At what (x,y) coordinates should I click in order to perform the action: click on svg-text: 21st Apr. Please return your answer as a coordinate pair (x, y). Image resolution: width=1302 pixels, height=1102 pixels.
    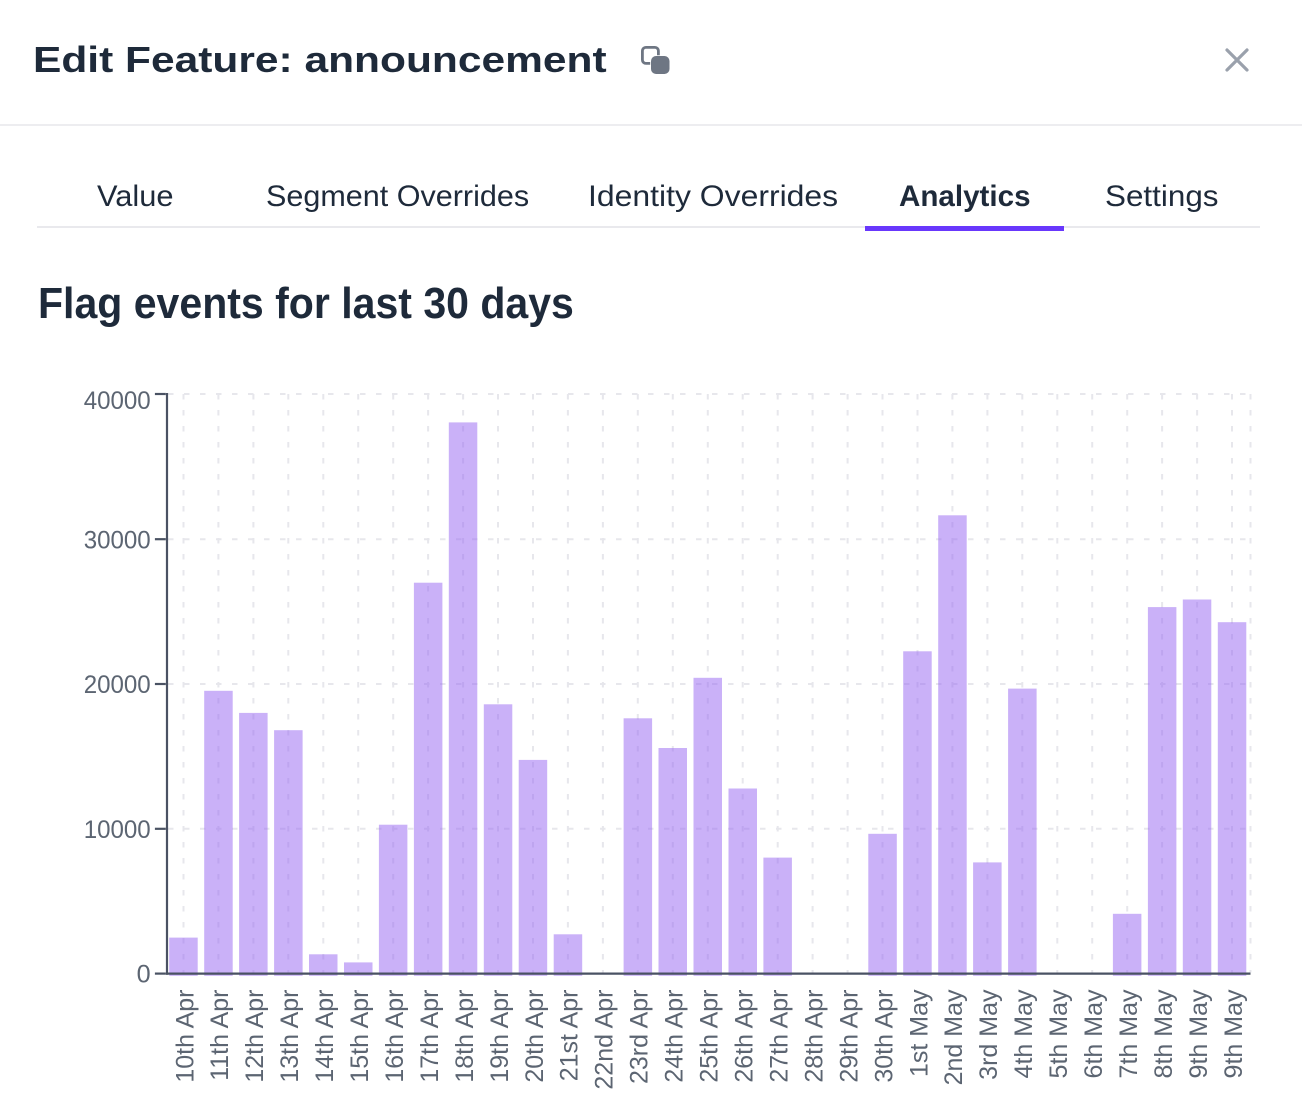
    Looking at the image, I should click on (570, 1036).